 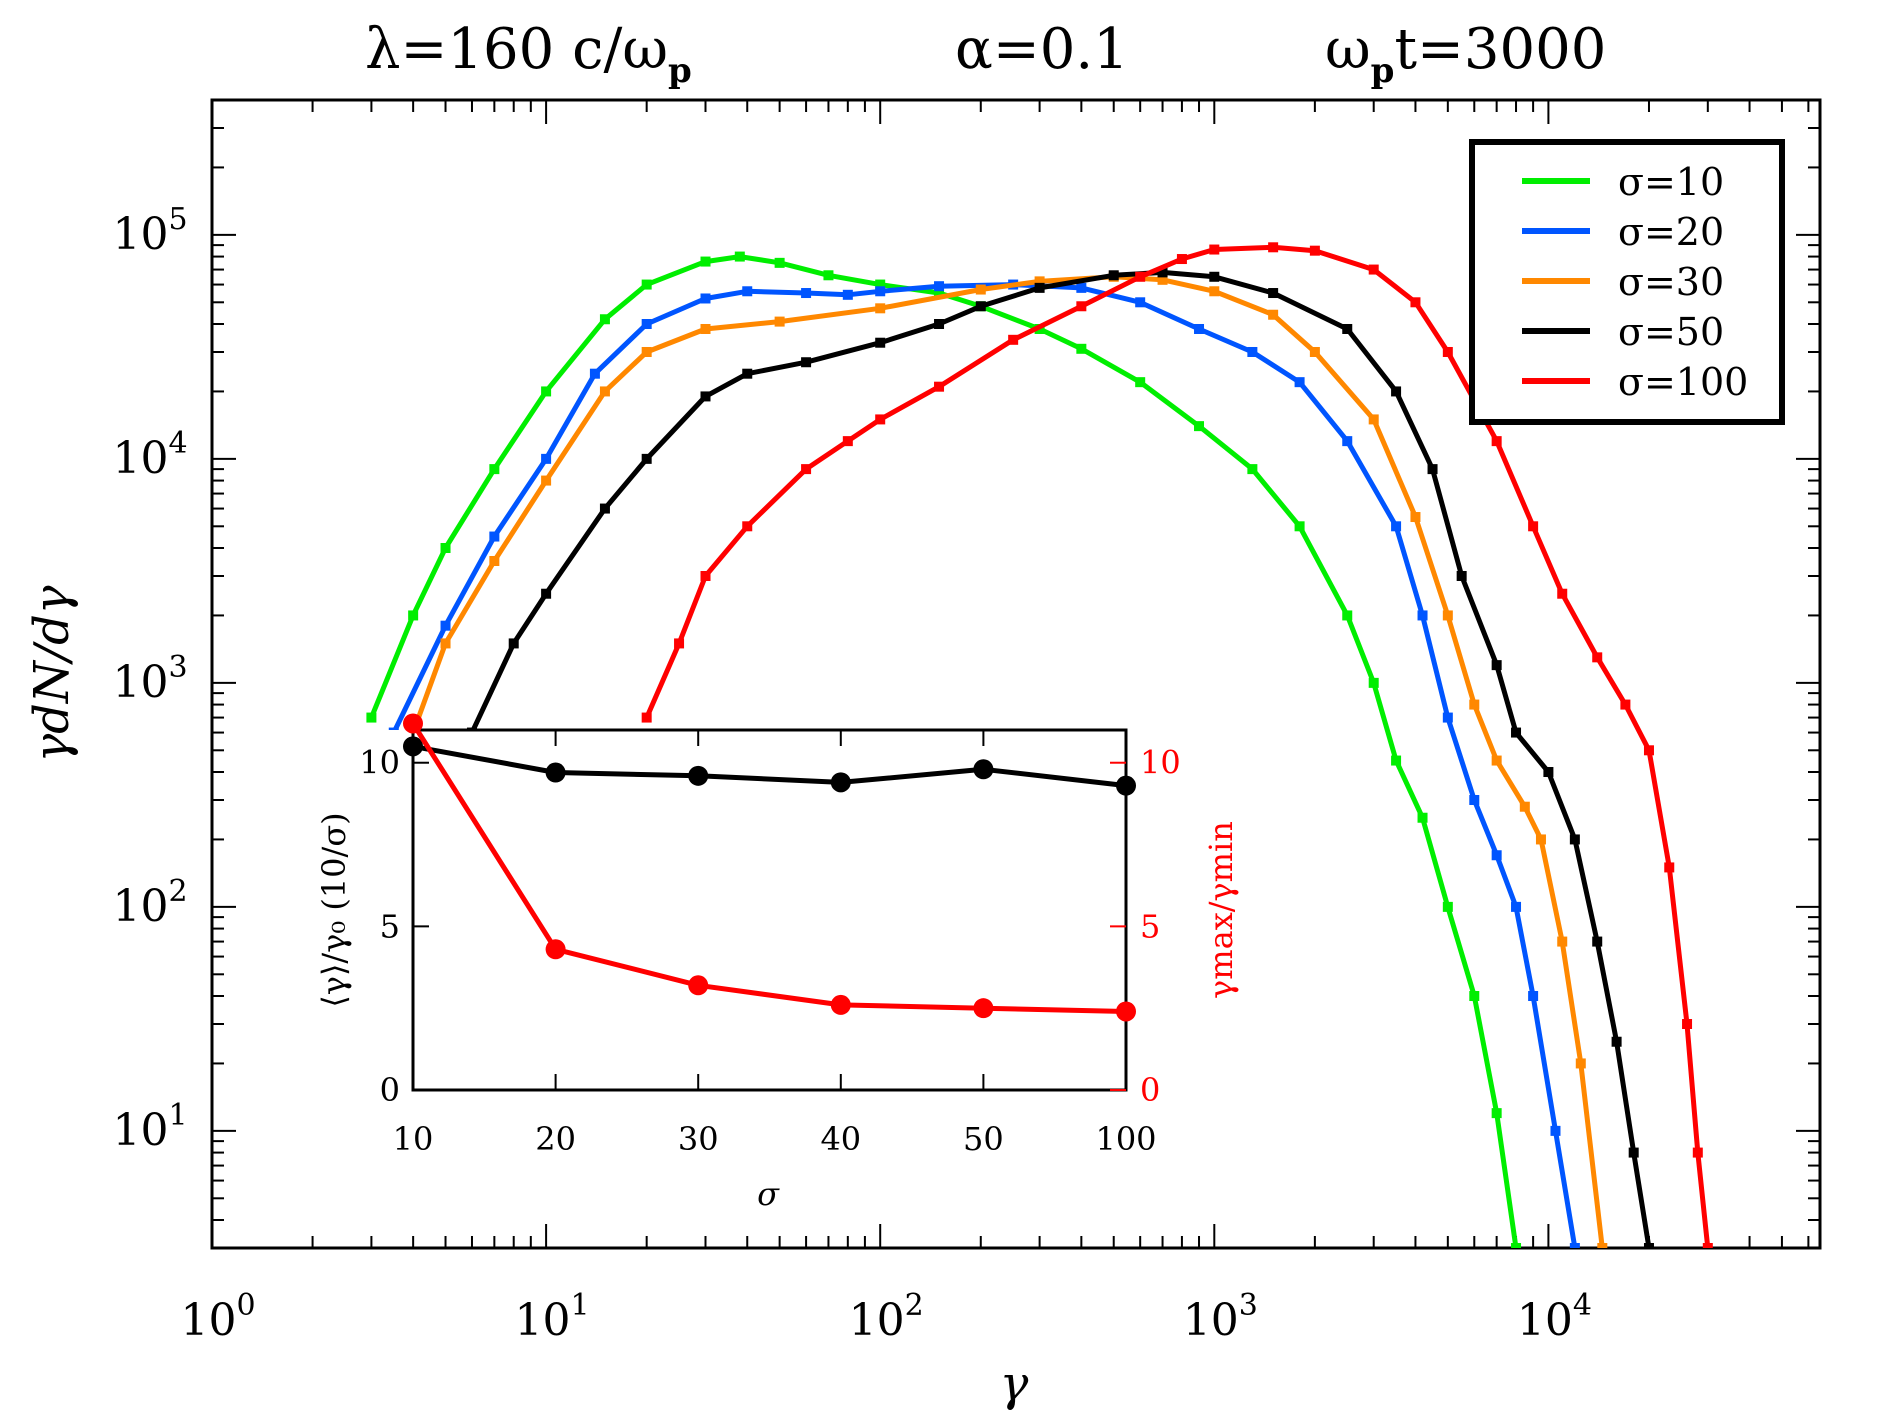 I want to click on legend-label: σ=100, so click(x=1683, y=382).